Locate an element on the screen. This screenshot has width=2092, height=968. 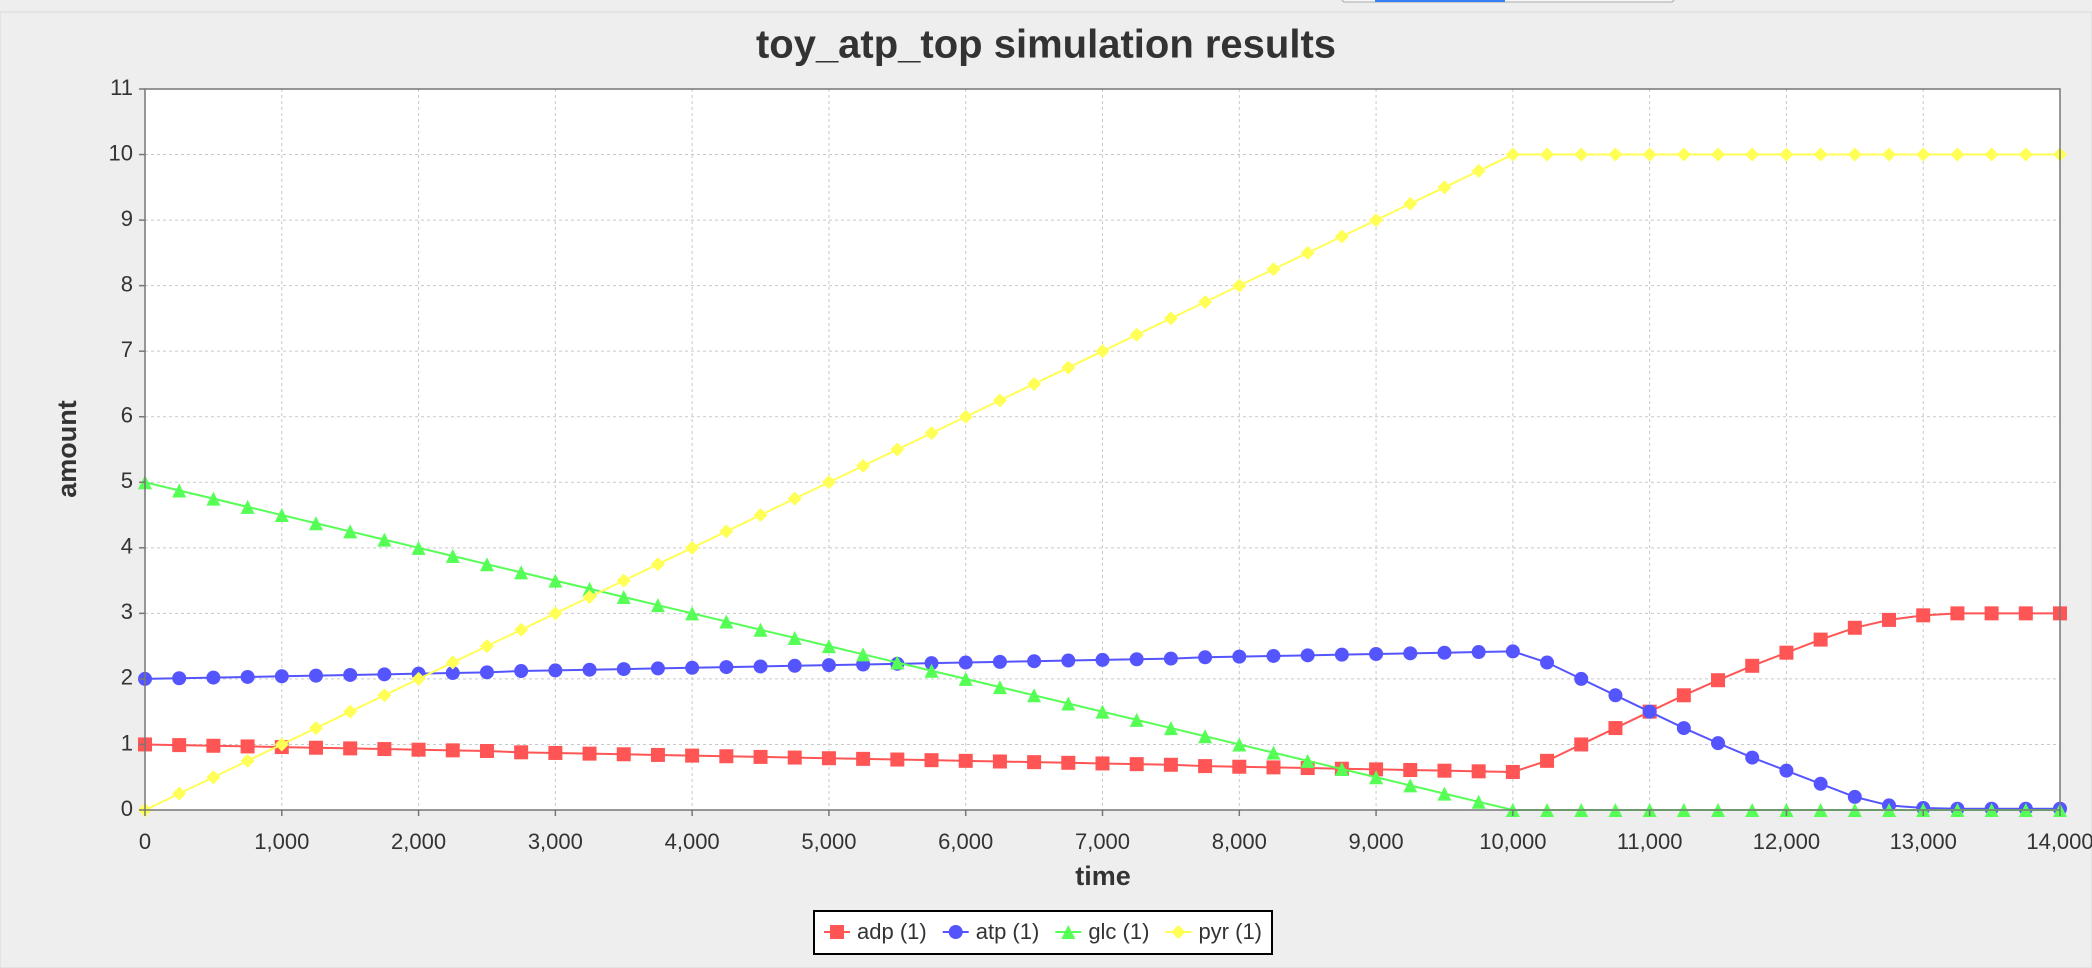
x-axis-label: time is located at coordinates (1103, 876).